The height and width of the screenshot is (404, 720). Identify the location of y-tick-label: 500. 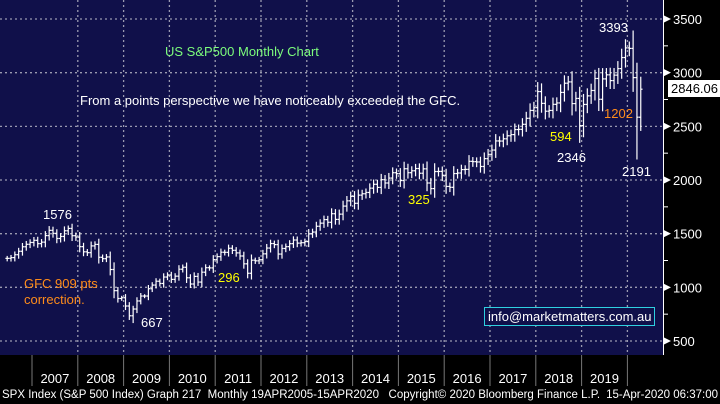
(684, 341).